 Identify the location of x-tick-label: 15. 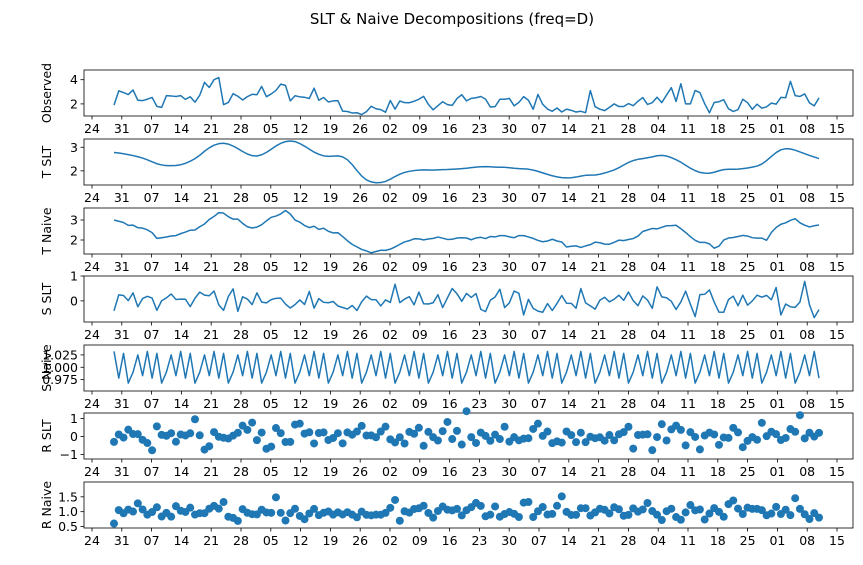
(837, 471).